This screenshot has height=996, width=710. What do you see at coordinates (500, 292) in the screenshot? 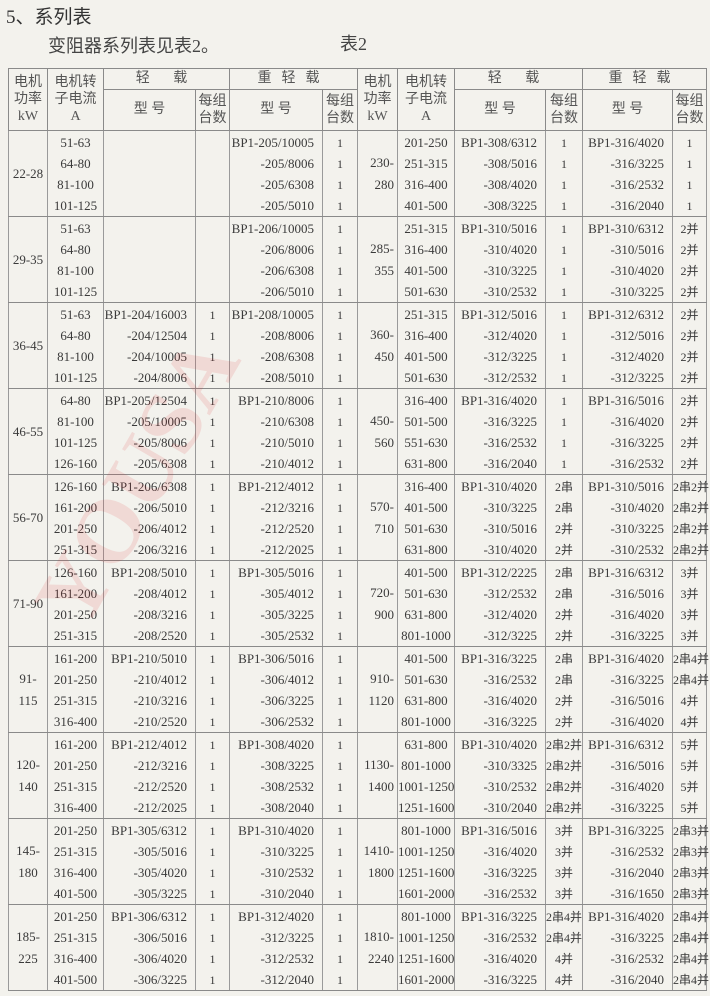
I see `light-model: -310/2532` at bounding box center [500, 292].